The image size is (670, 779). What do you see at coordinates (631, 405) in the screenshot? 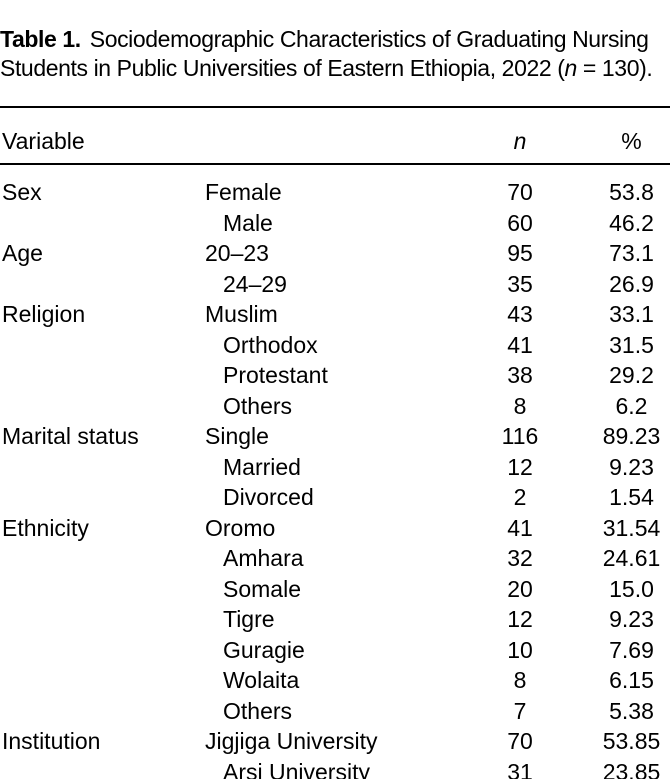
I see `percent-cell: 6.2` at bounding box center [631, 405].